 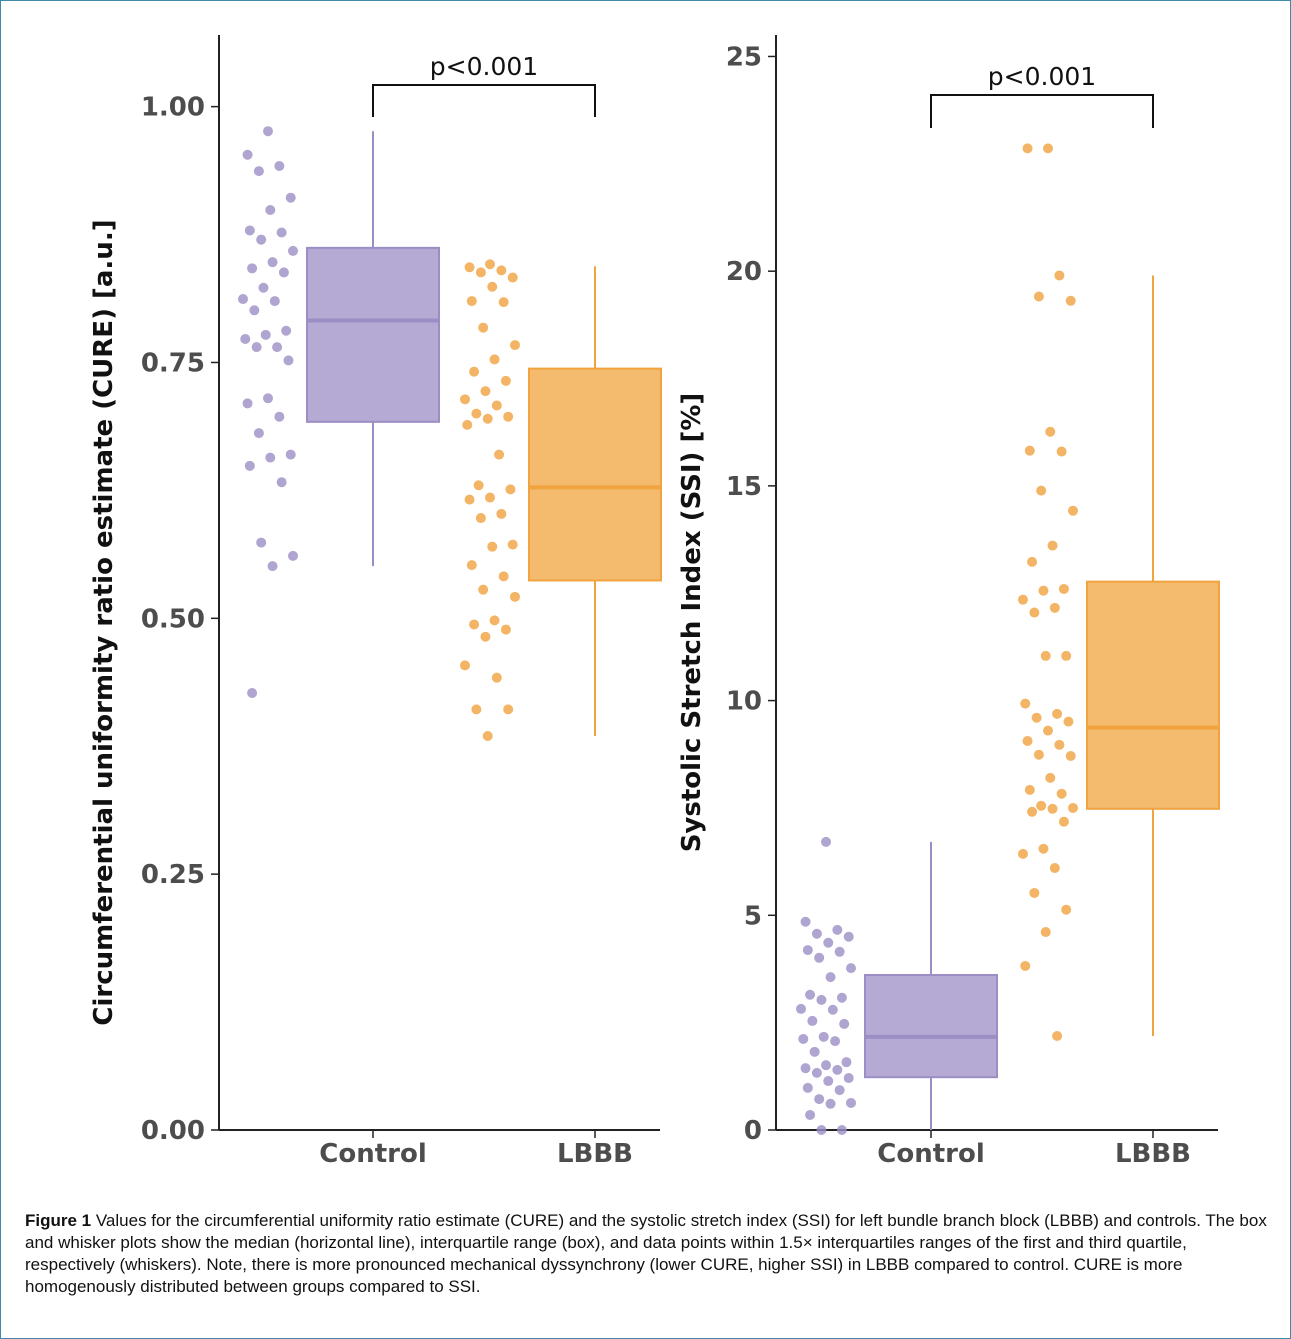 What do you see at coordinates (173, 619) in the screenshot?
I see `y-tick-label: 0.50` at bounding box center [173, 619].